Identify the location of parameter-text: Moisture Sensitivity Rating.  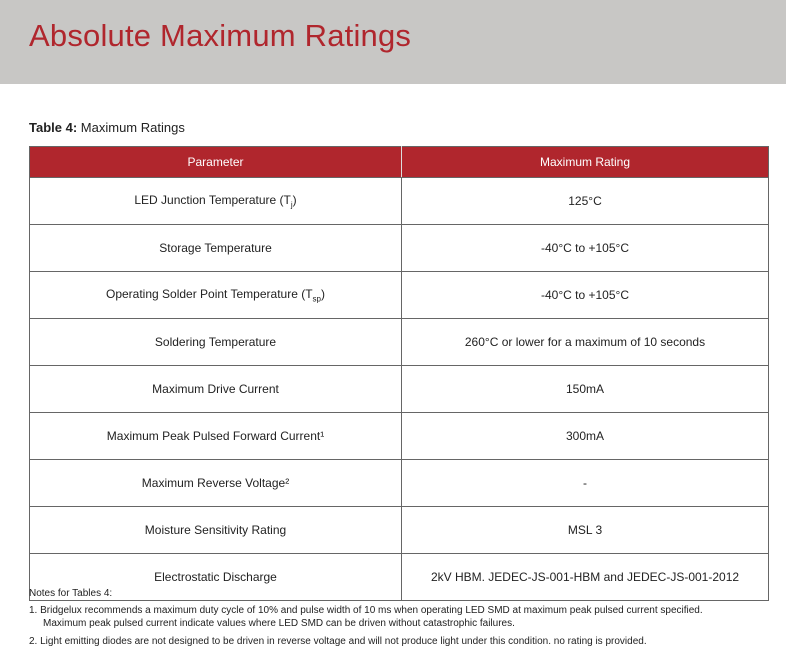
(215, 530).